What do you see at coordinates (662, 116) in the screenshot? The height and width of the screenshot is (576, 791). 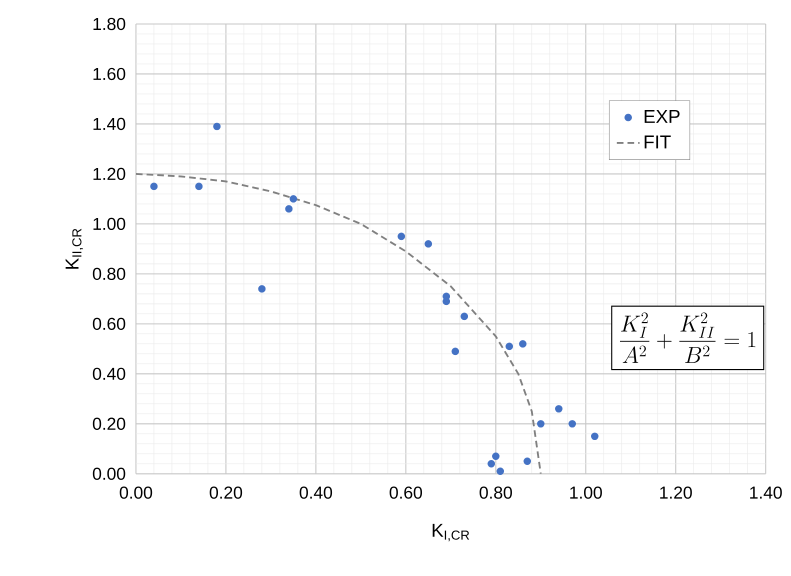 I see `legend-label: EXP` at bounding box center [662, 116].